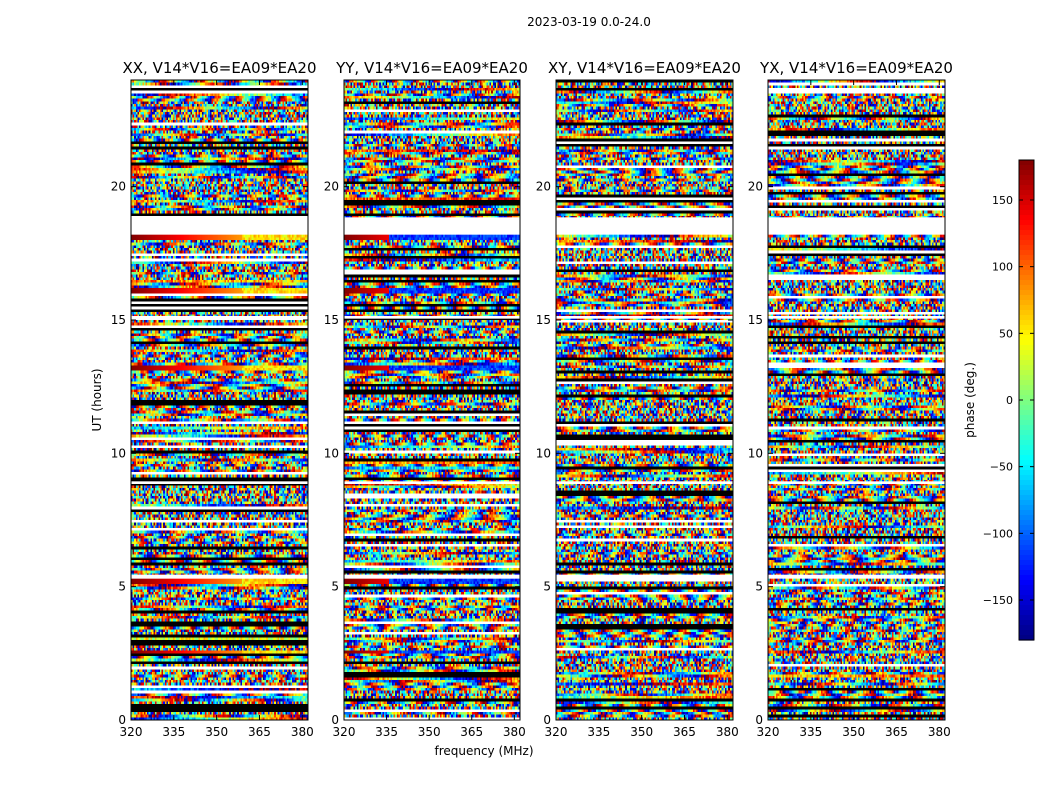 The width and height of the screenshot is (1050, 800). What do you see at coordinates (547, 720) in the screenshot?
I see `y-tick-label: 0` at bounding box center [547, 720].